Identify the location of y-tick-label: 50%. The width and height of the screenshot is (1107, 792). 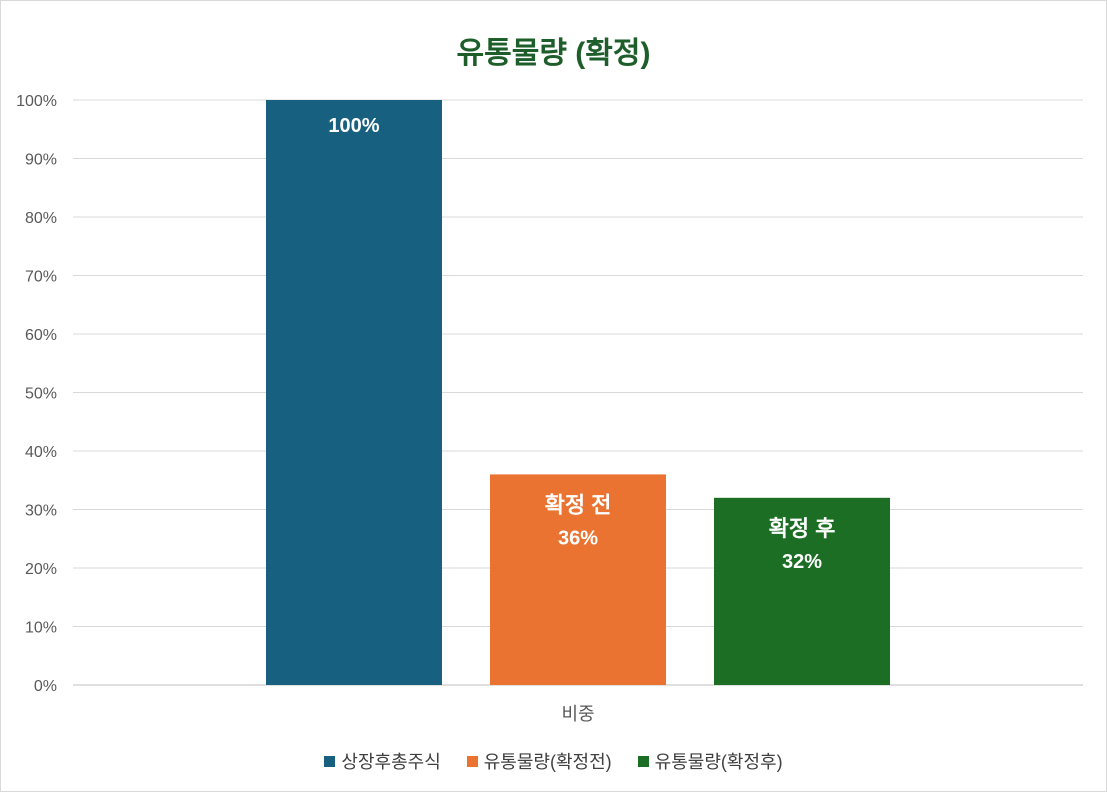
(41, 394).